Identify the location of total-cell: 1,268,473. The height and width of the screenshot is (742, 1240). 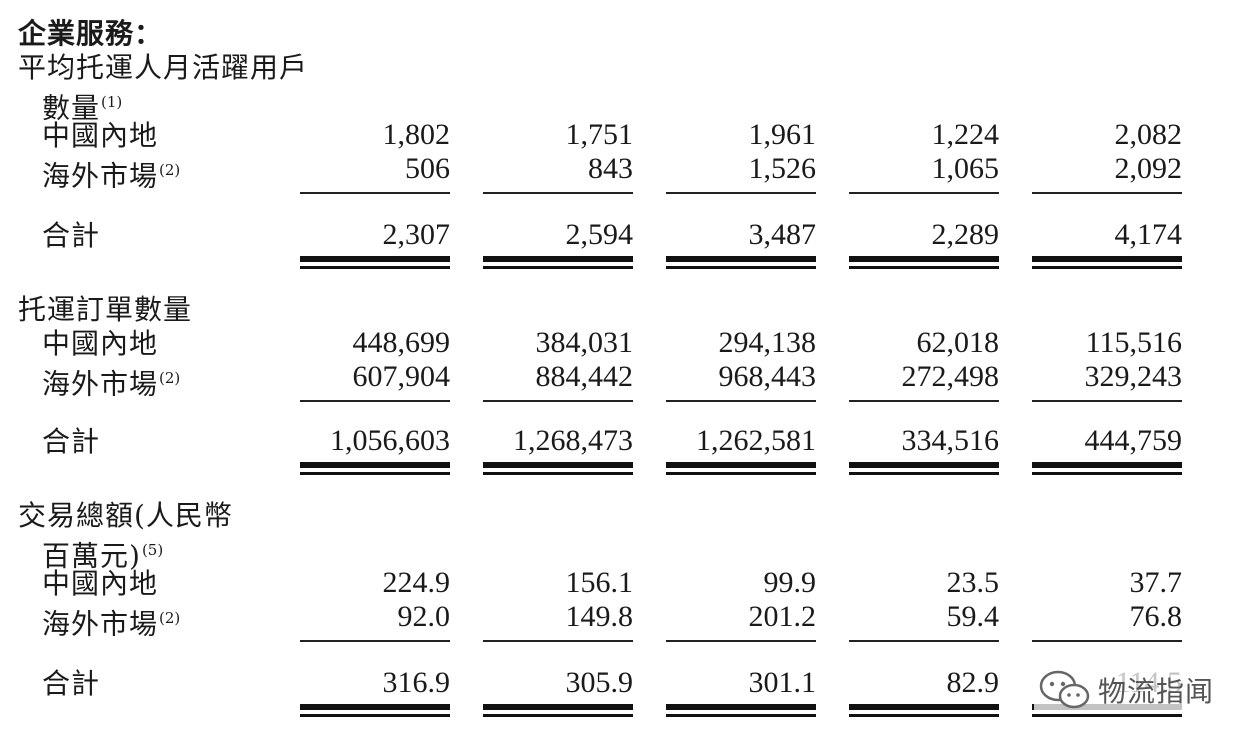
(573, 440).